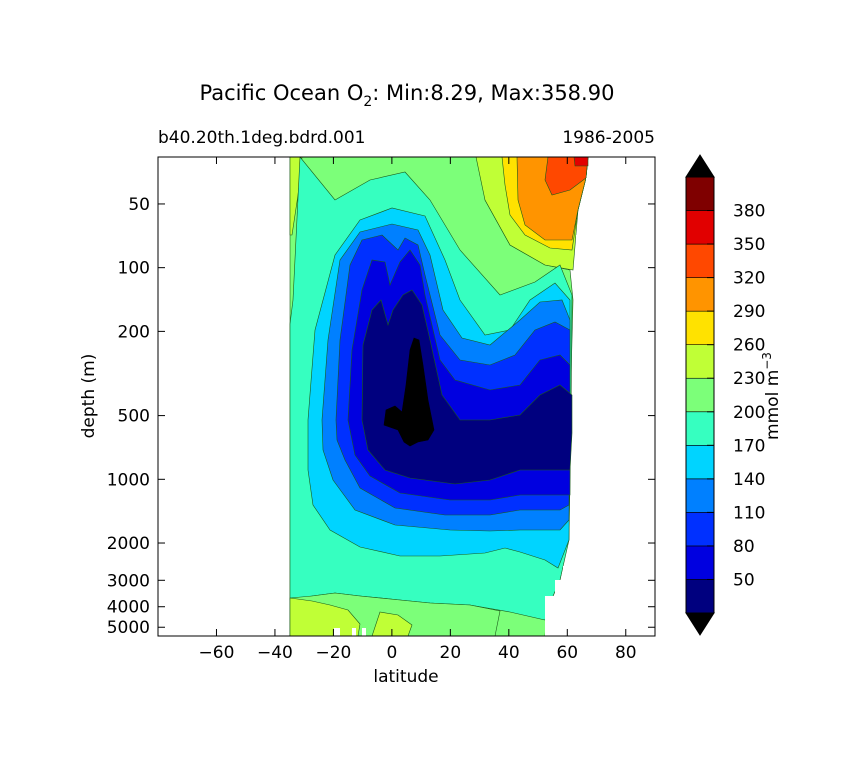  What do you see at coordinates (217, 653) in the screenshot?
I see `x-tick-label: −60` at bounding box center [217, 653].